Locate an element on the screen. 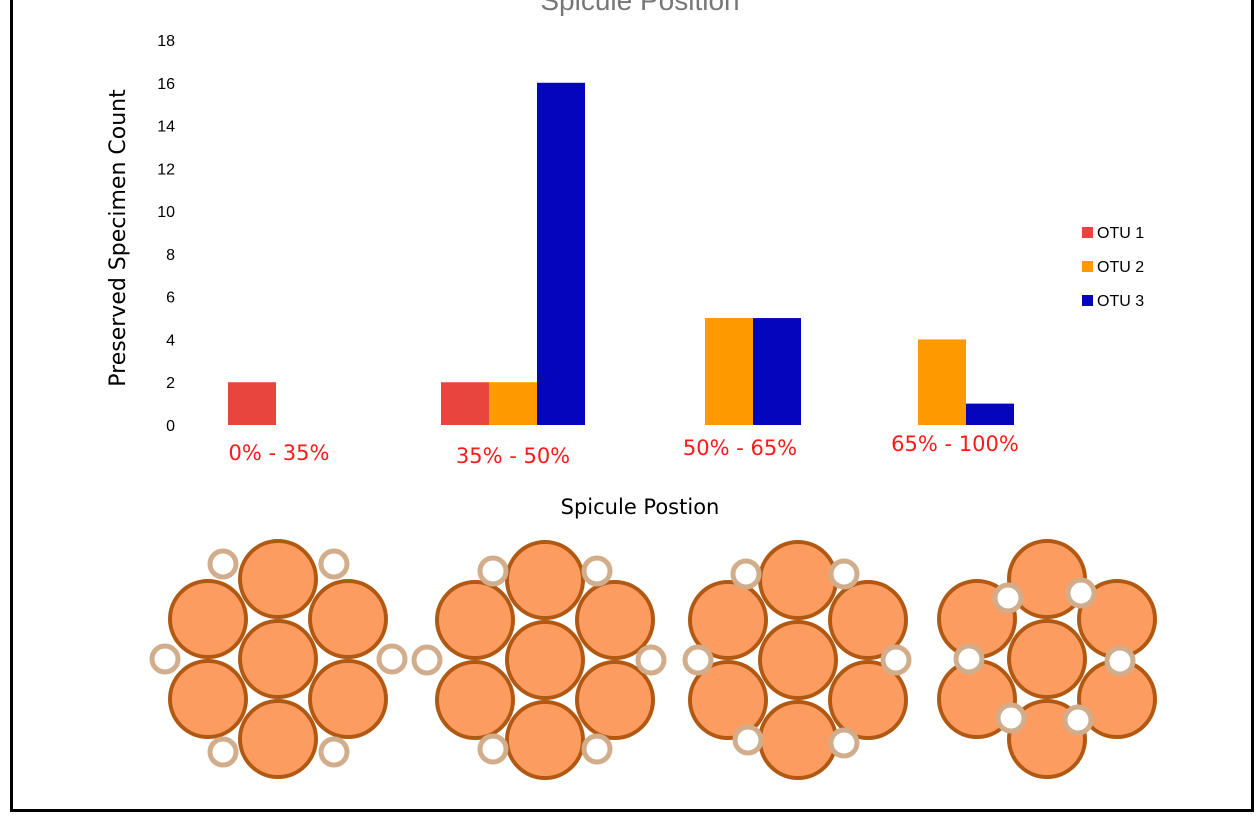 The image size is (1258, 816). y-tick-label: 2 is located at coordinates (170, 383).